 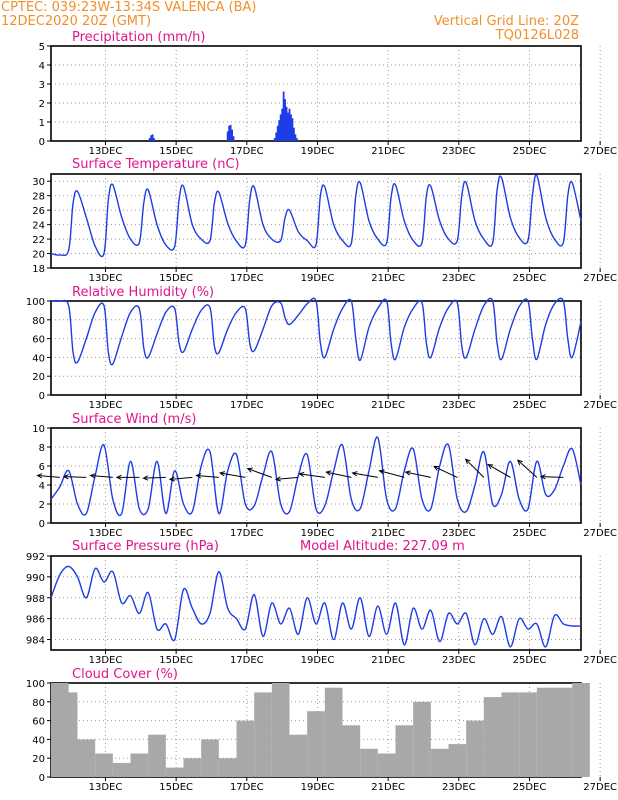 I want to click on panel-title: Precipitation (mm/h), so click(x=138, y=37).